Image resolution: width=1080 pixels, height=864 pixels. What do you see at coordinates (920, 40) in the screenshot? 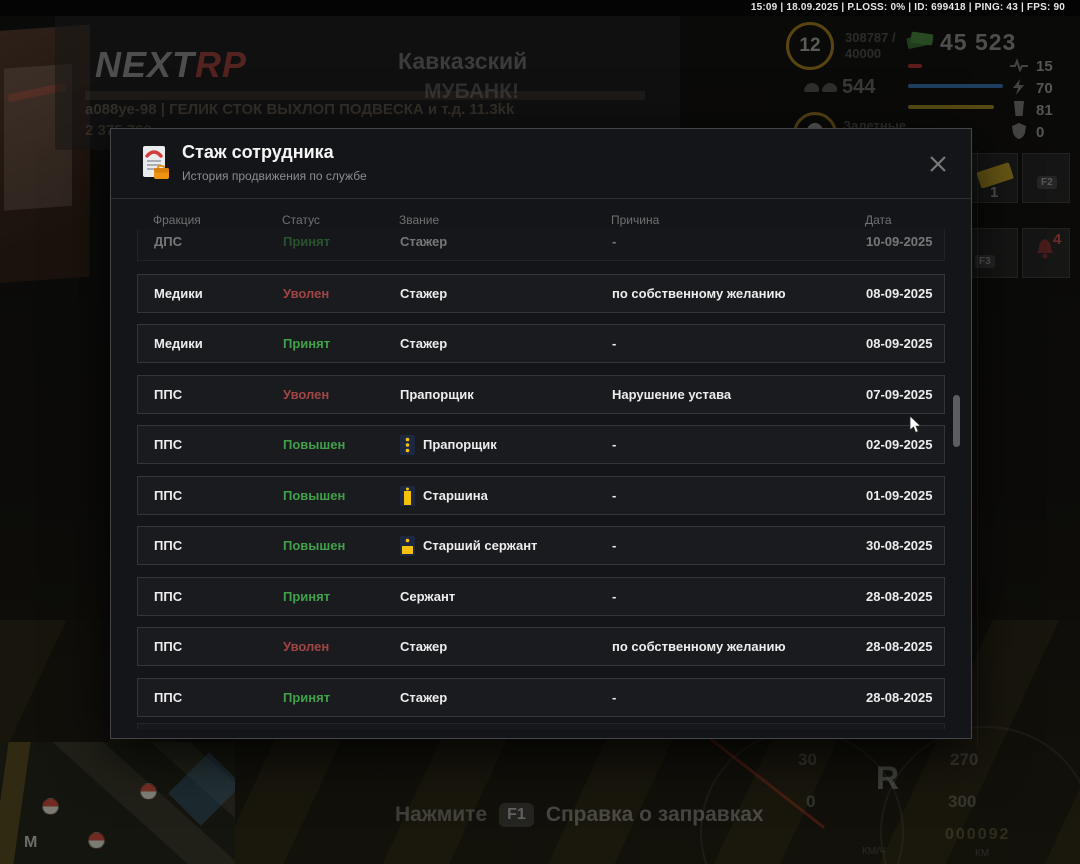
I see `money-icon` at bounding box center [920, 40].